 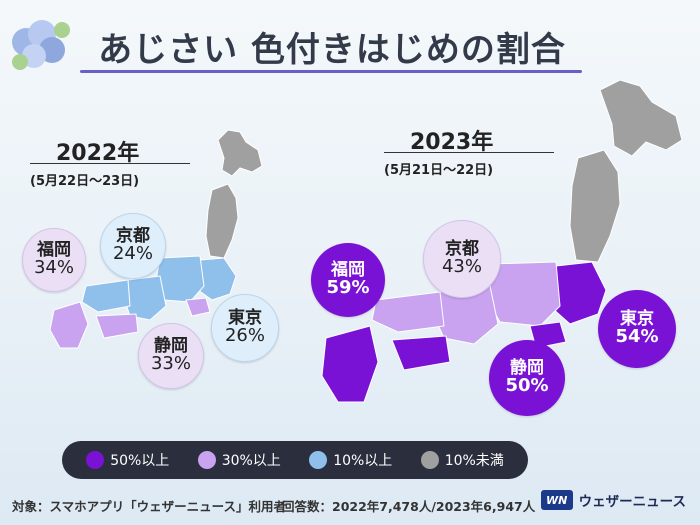 I want to click on map-2022, so click(x=156, y=239).